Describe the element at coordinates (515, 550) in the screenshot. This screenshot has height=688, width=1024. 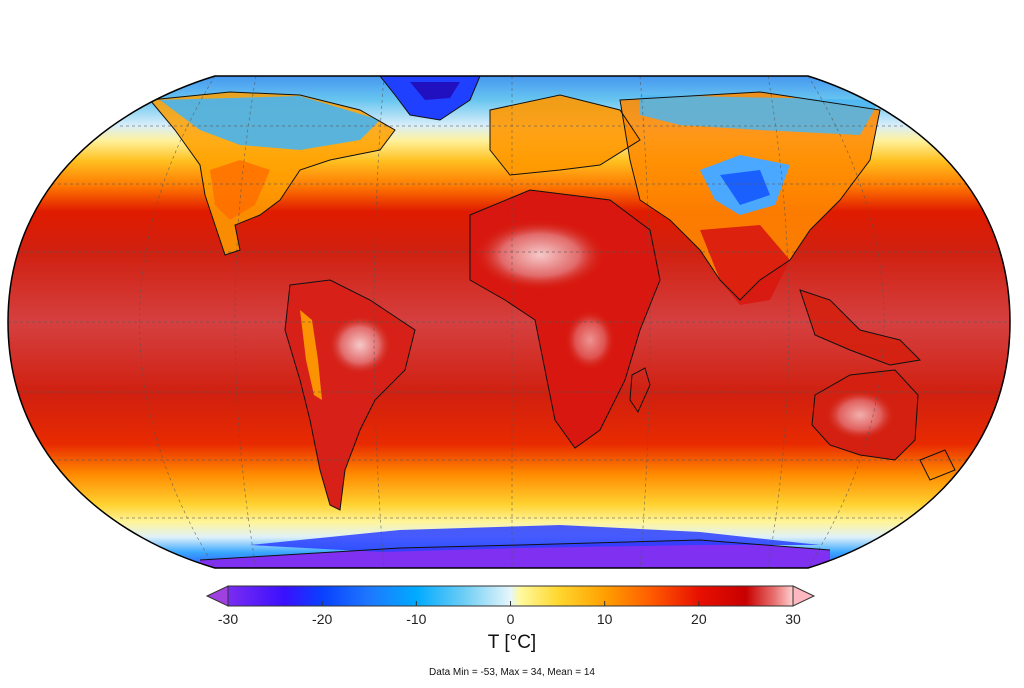
I see `coast-antarctica` at that location.